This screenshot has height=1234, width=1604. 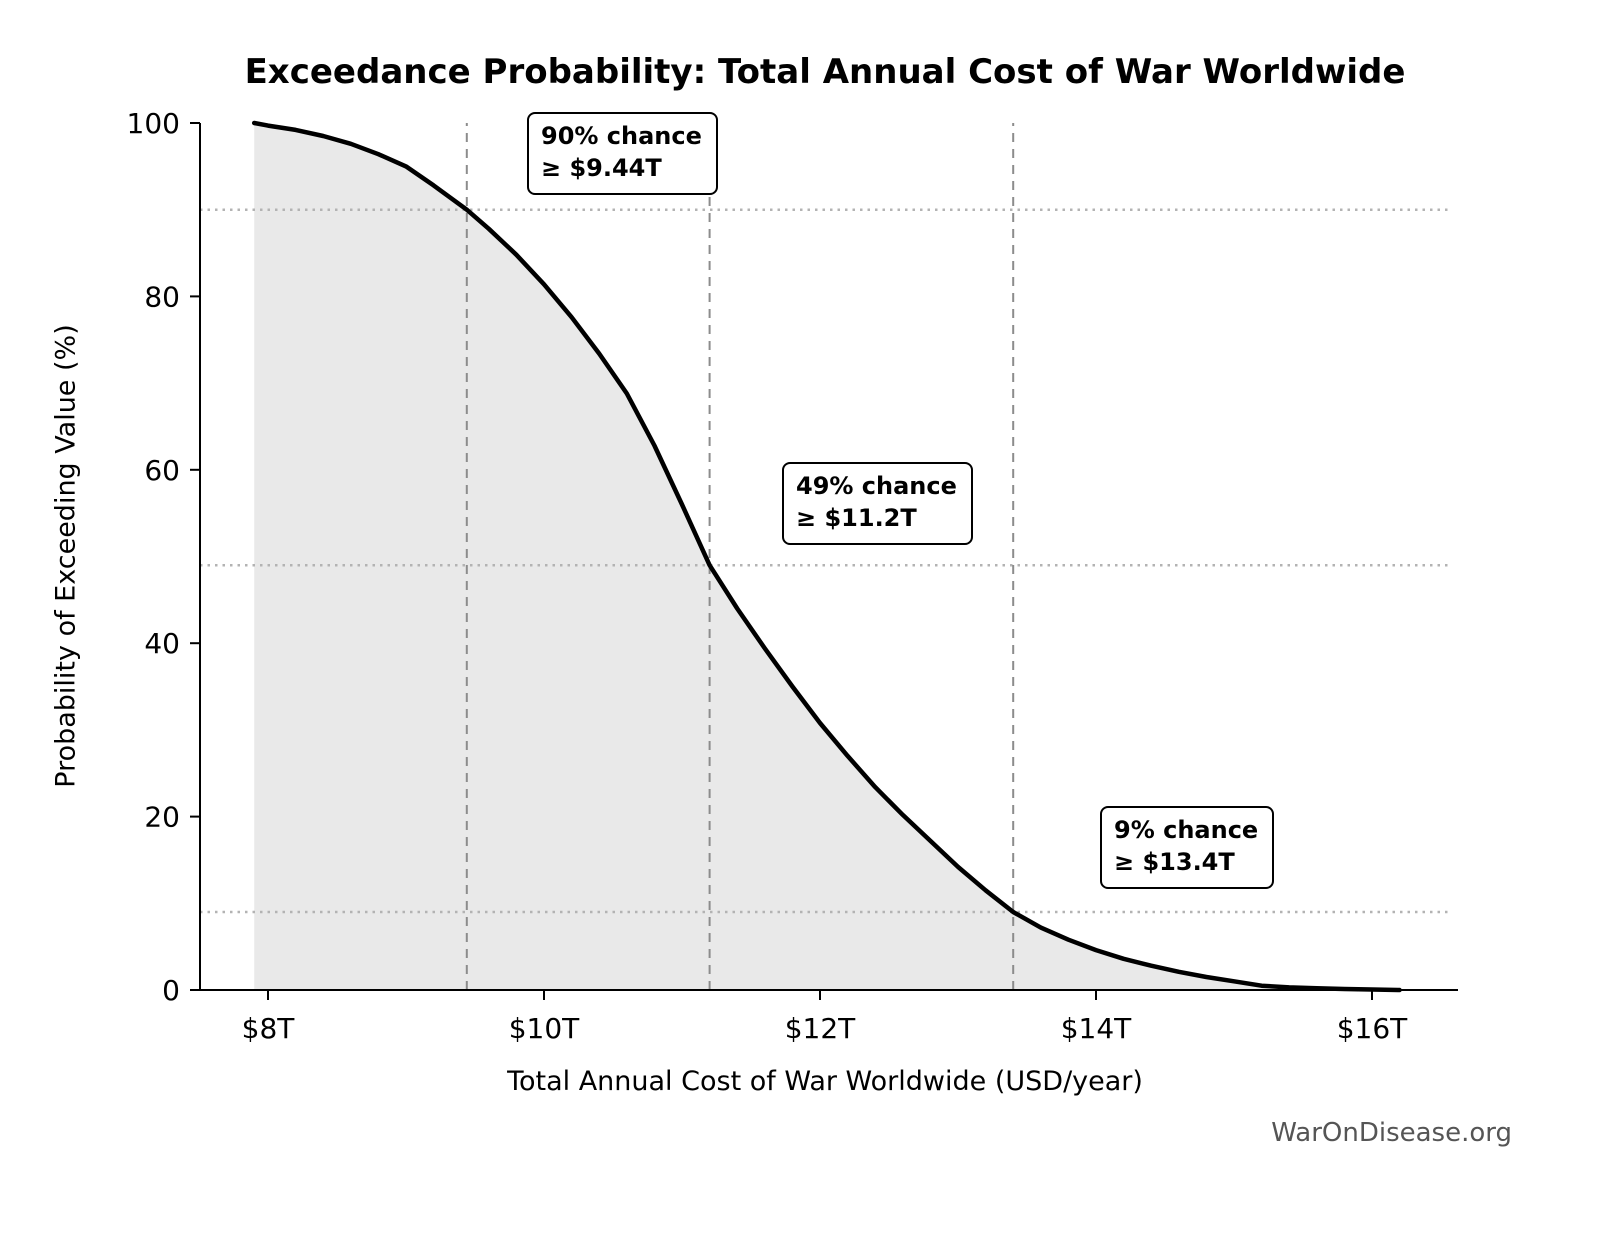 I want to click on y-tick-label: 60, so click(x=162, y=470).